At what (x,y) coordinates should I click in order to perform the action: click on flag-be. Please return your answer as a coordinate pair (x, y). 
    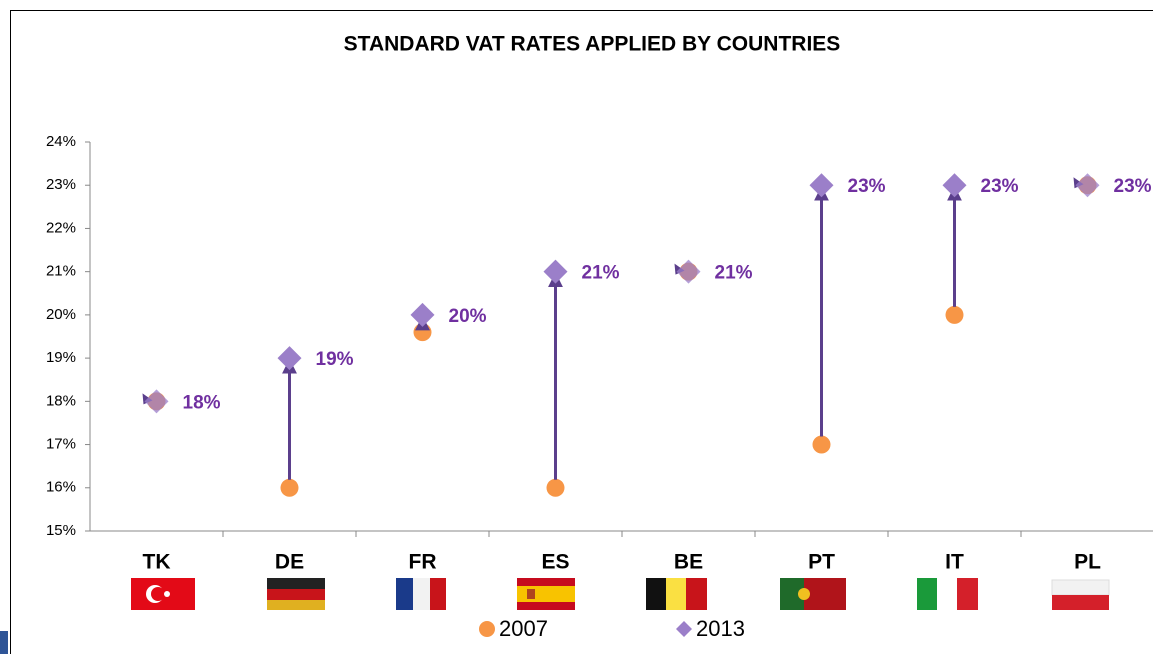
    Looking at the image, I should click on (676, 594).